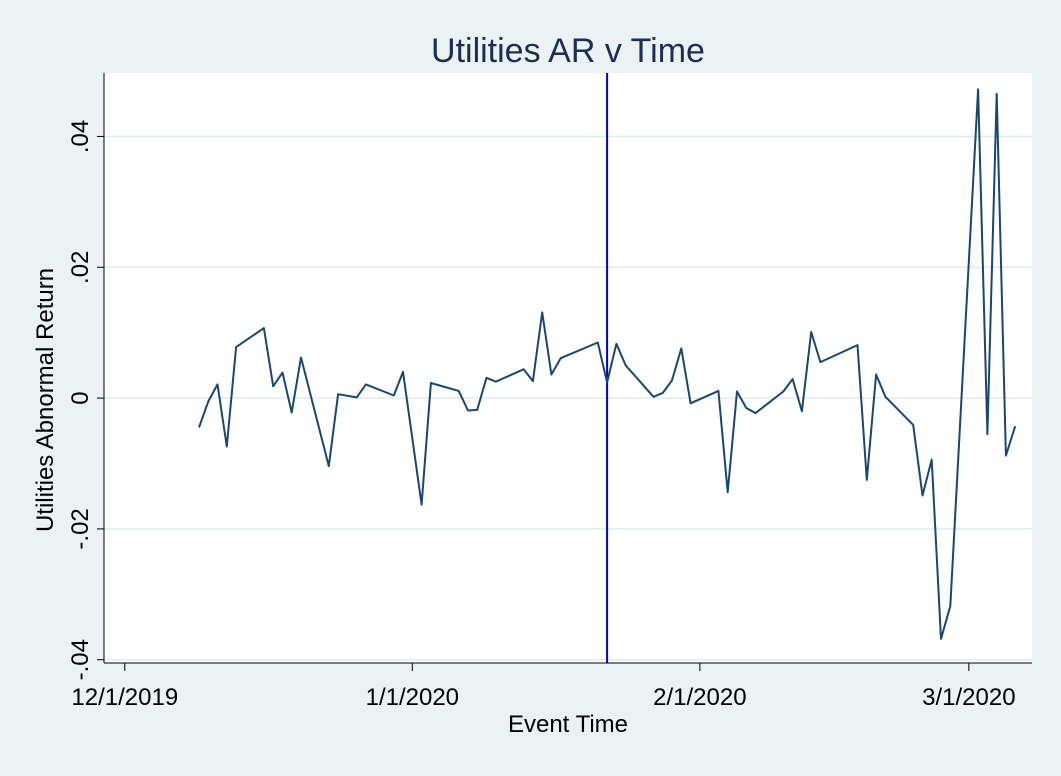 This screenshot has width=1061, height=776. I want to click on y-tick-label-2: 0, so click(80, 397).